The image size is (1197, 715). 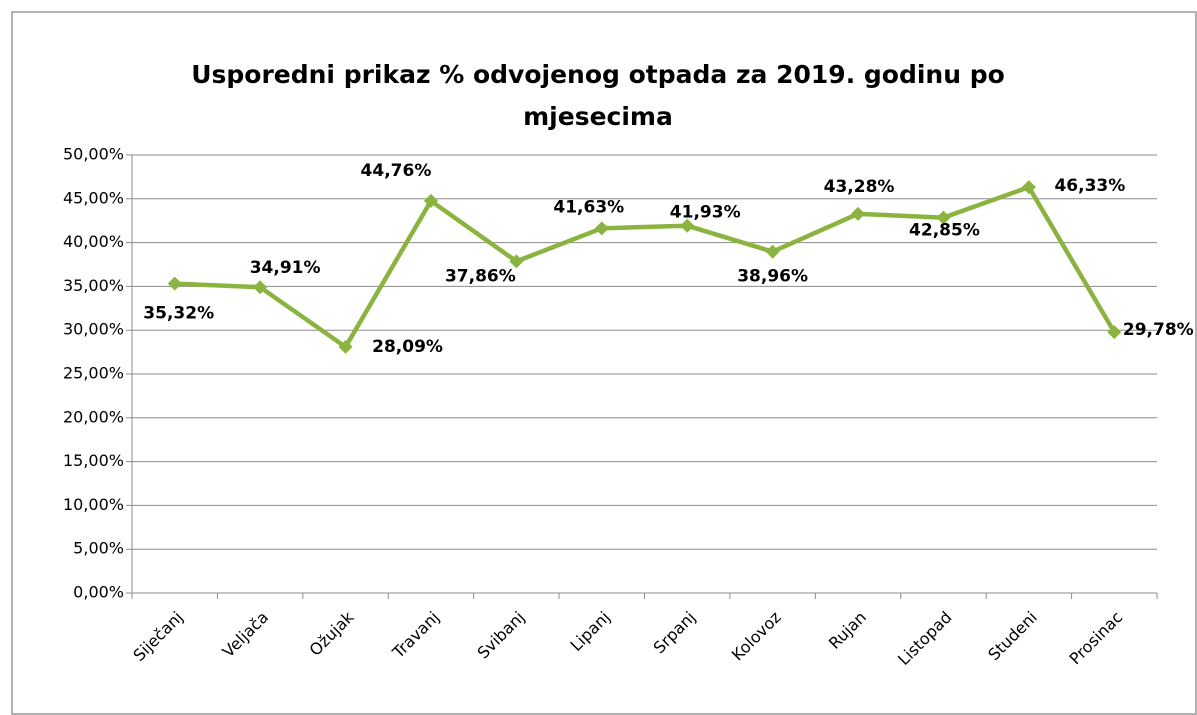 I want to click on data-label: 43,28%, so click(x=859, y=187).